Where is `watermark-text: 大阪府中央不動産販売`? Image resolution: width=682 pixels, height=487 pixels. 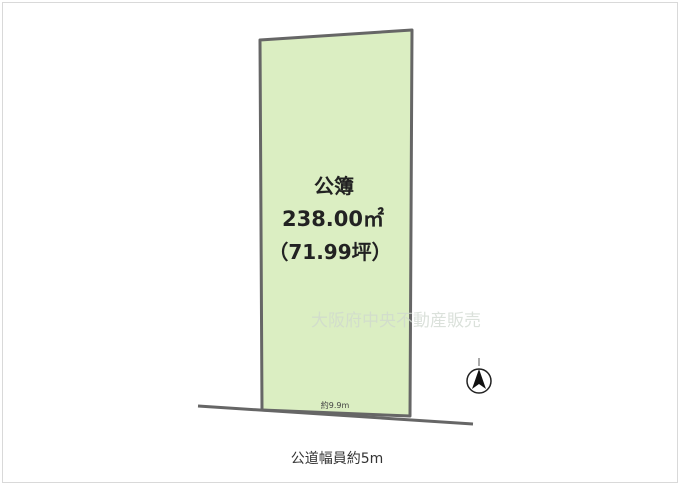 watermark-text: 大阪府中央不動産販売 is located at coordinates (396, 321).